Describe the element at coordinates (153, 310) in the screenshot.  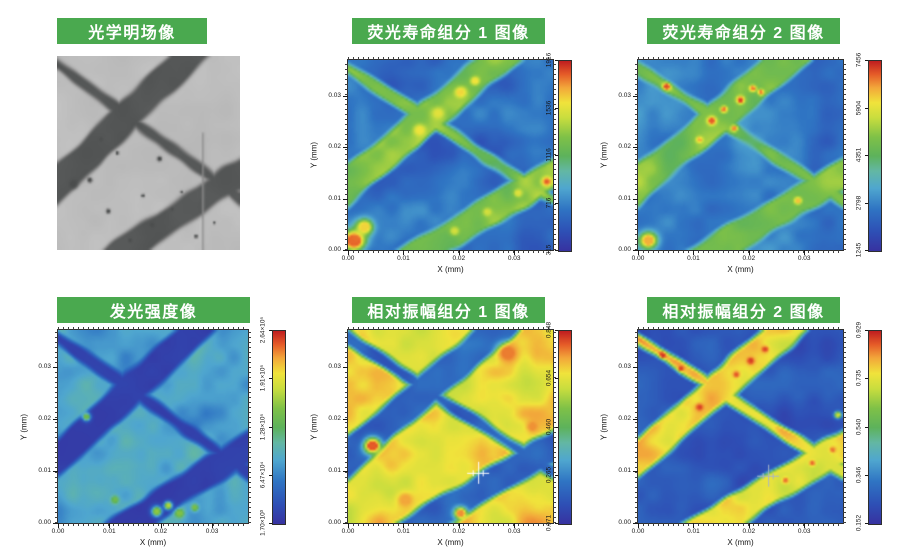
I see `panel-title-banner: 发光强度像` at that location.